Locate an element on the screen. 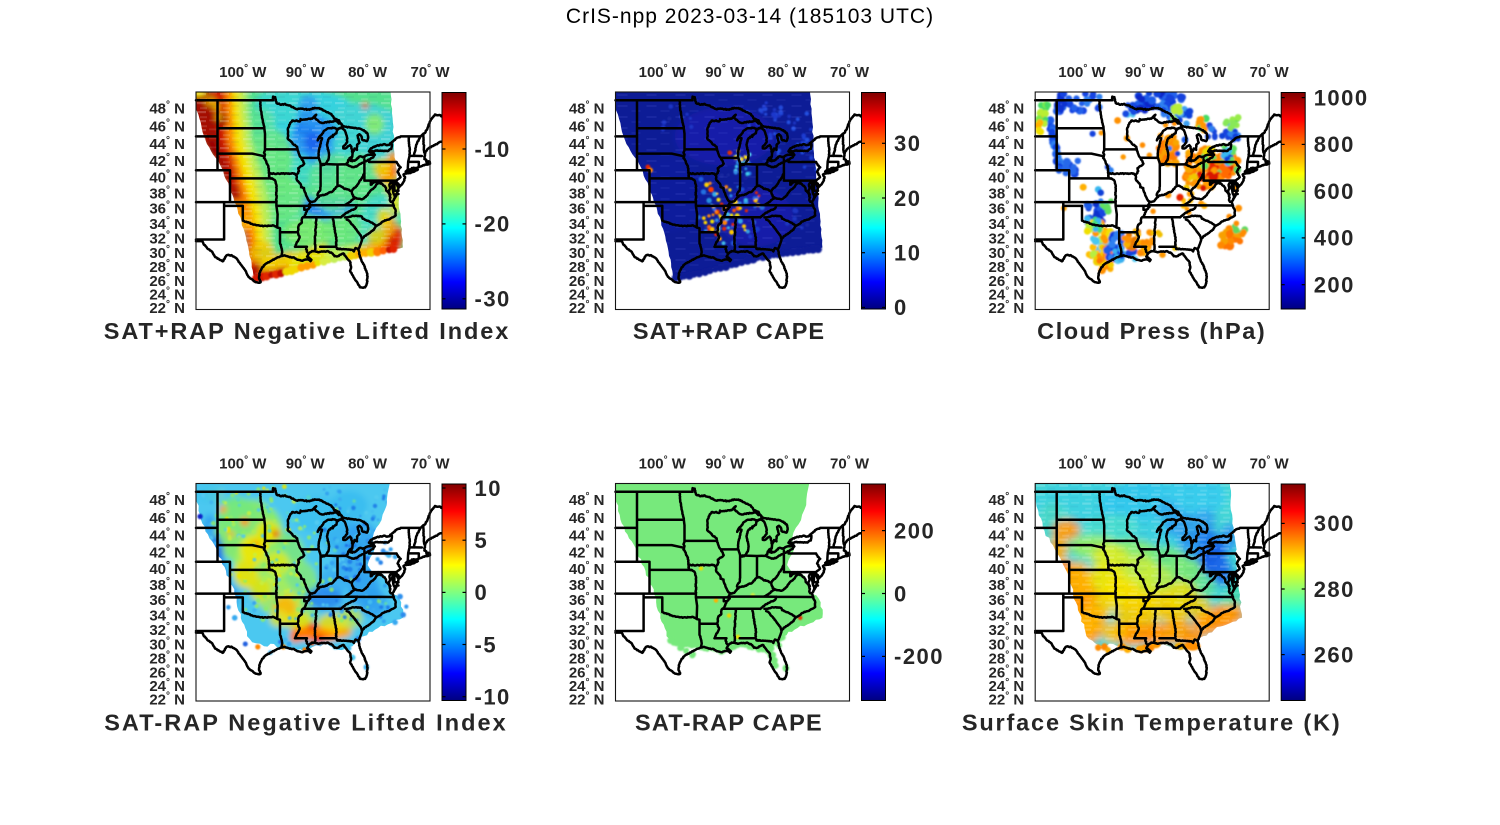  svg-text: 800 is located at coordinates (1334, 144).